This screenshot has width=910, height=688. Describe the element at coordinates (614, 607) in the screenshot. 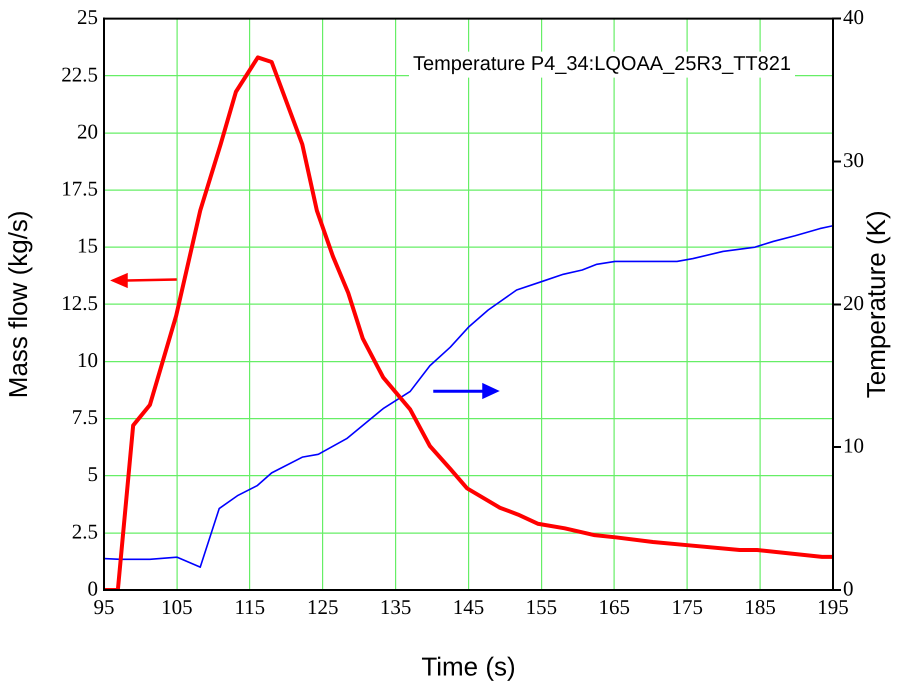

I see `x-tick-label: 165` at that location.